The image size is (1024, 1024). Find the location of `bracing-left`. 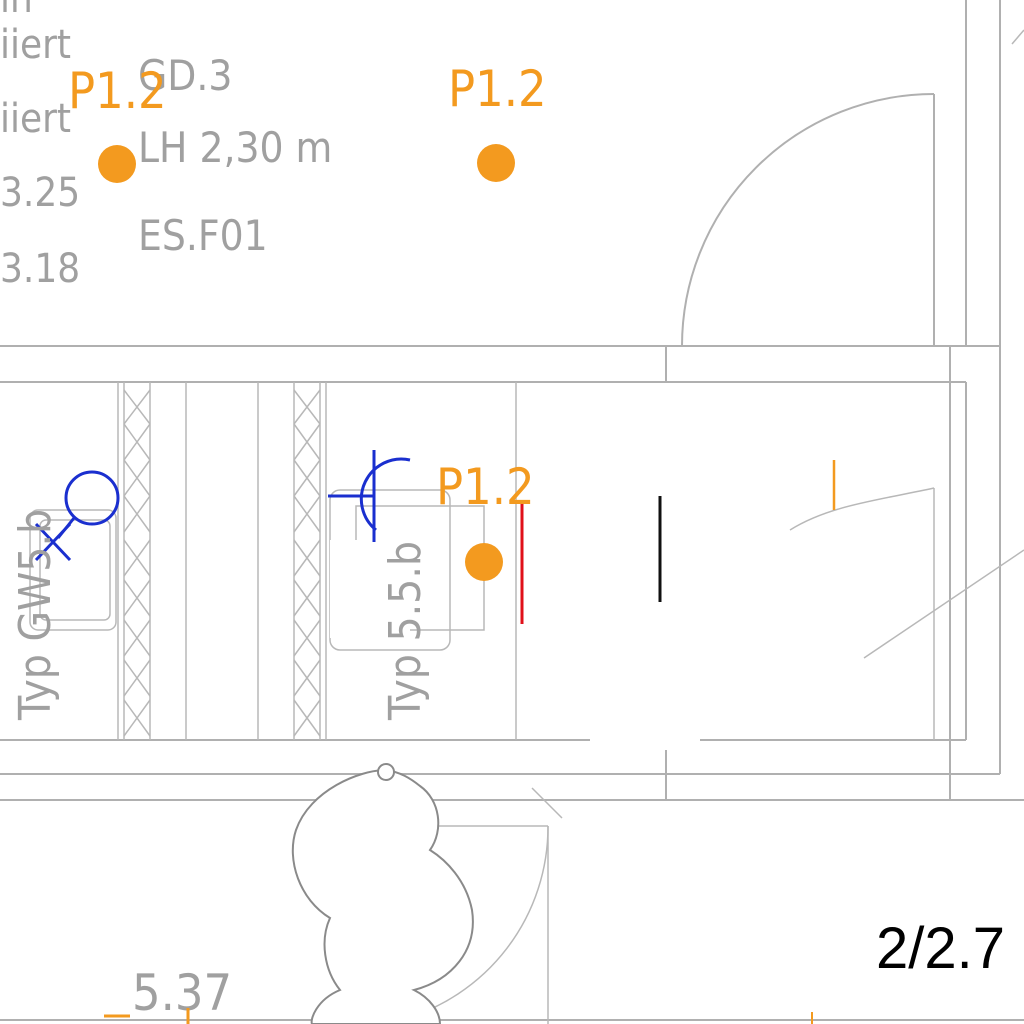

bracing-left is located at coordinates (137, 563).